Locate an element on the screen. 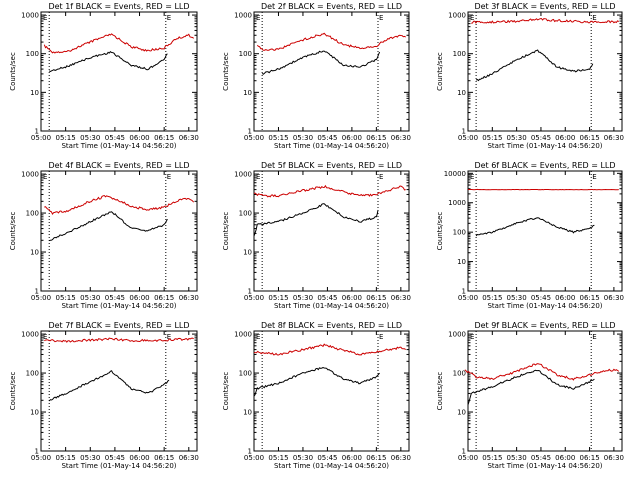  panel-title: Det 7f BLACK = Events, RED = LLD is located at coordinates (118, 325).